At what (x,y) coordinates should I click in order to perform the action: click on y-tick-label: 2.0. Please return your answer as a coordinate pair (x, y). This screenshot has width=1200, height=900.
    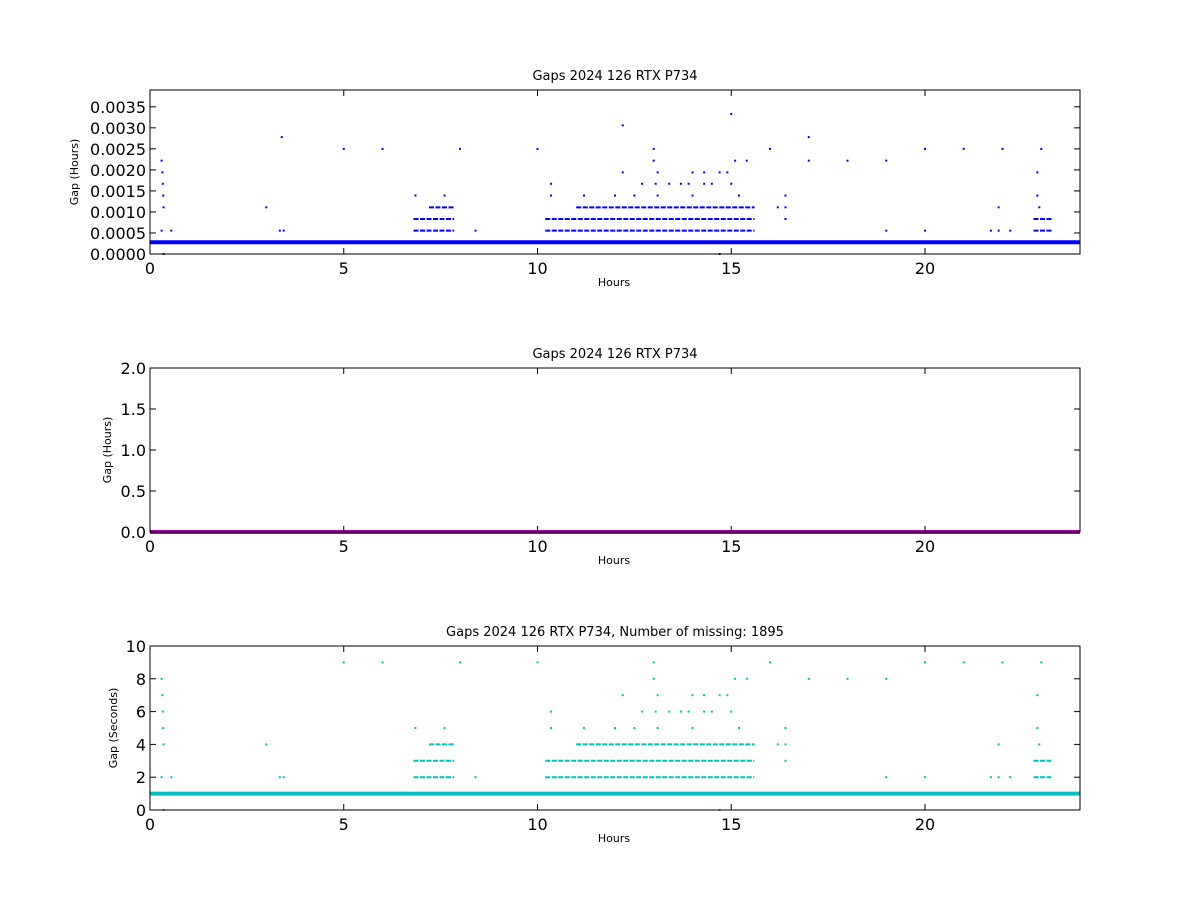
    Looking at the image, I should click on (133, 368).